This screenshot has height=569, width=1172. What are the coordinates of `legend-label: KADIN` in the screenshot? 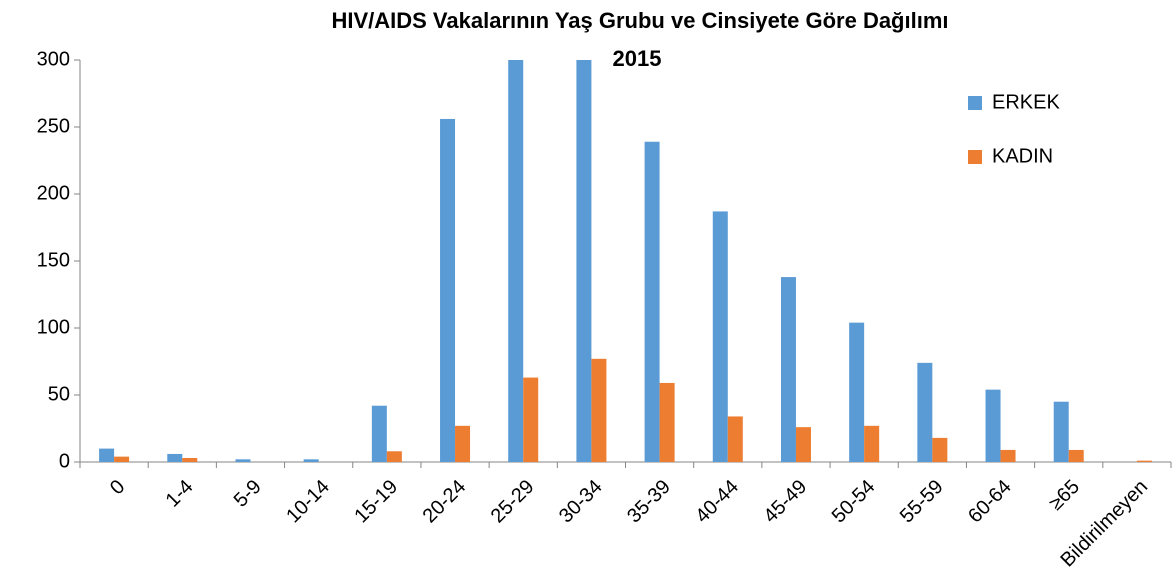 It's located at (1022, 156).